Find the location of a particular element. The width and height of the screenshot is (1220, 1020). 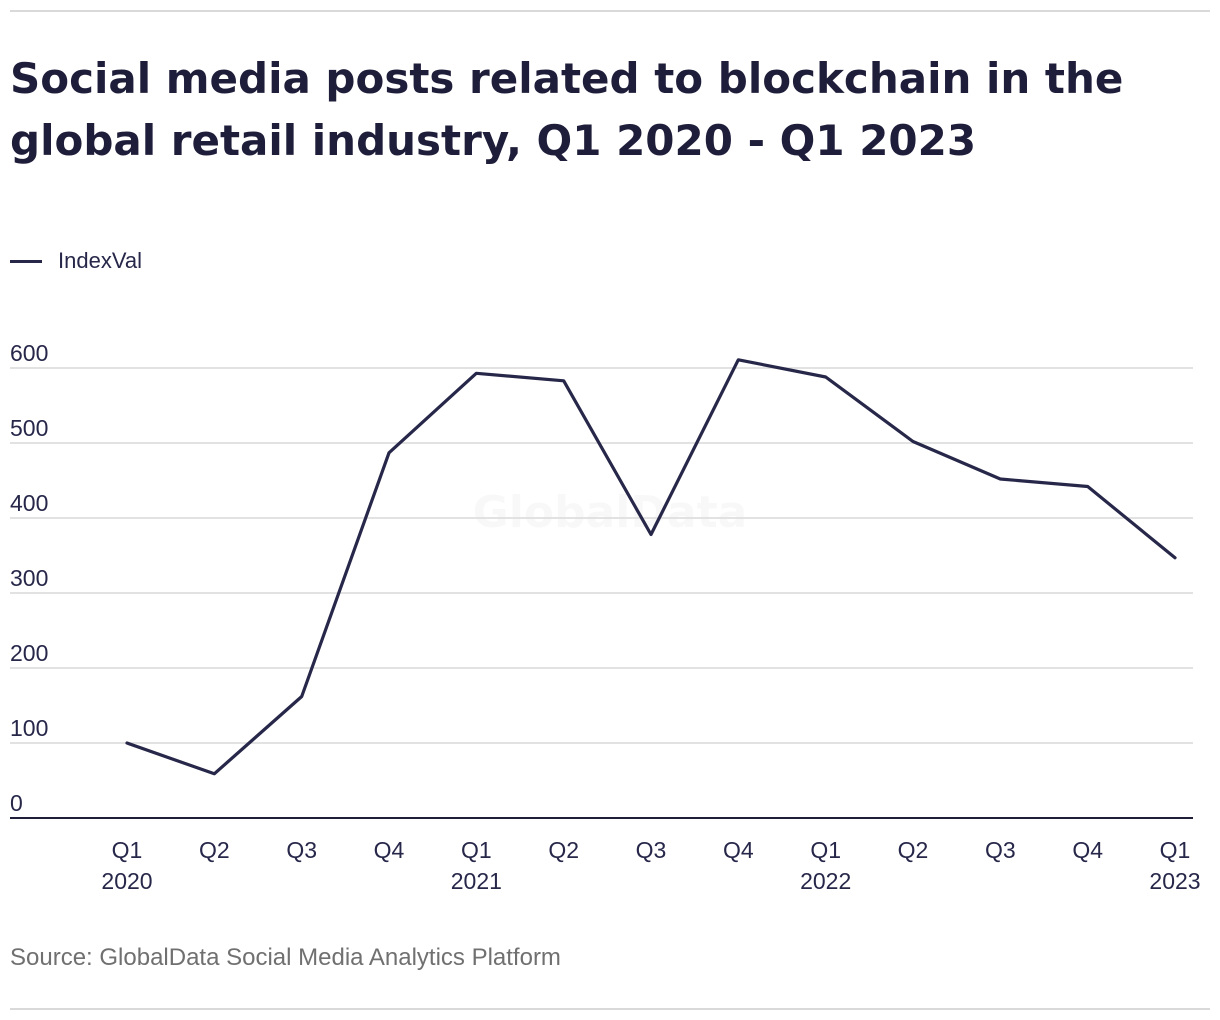

legend: IndexVal is located at coordinates (76, 261).